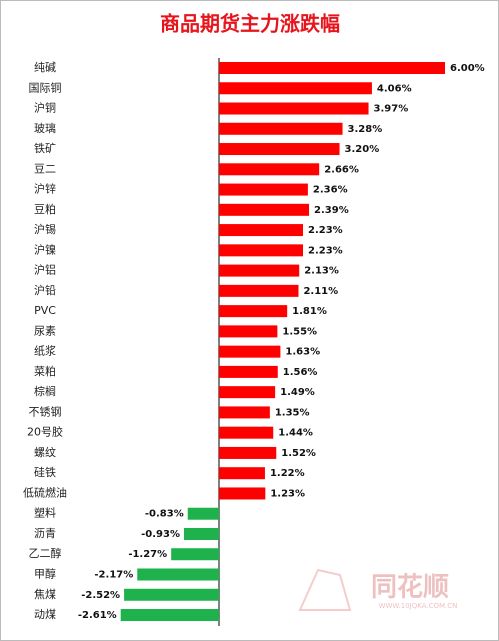 This screenshot has height=641, width=499. Describe the element at coordinates (330, 190) in the screenshot. I see `value-label: 2.36%` at that location.